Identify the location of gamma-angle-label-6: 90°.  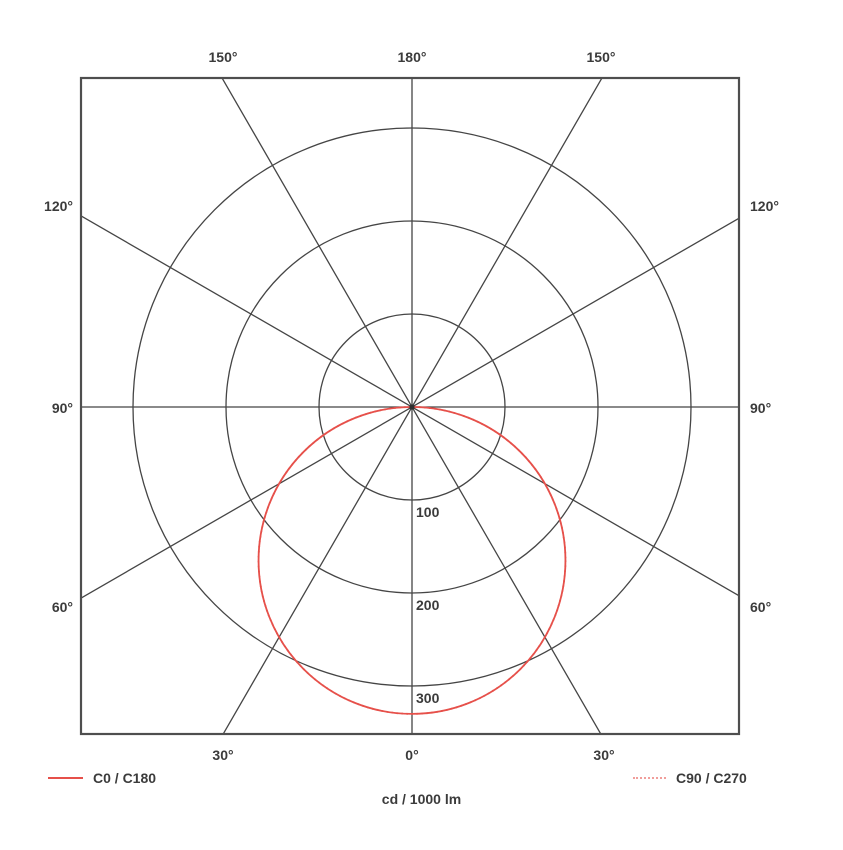
(760, 408).